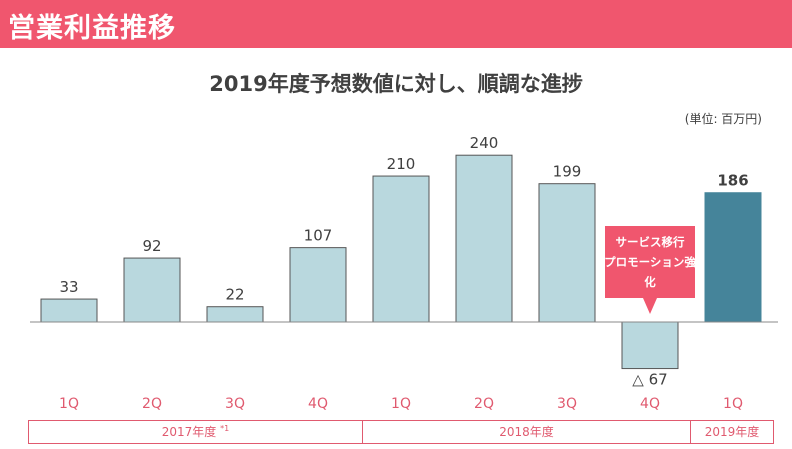  Describe the element at coordinates (484, 143) in the screenshot. I see `data-label: 240` at that location.